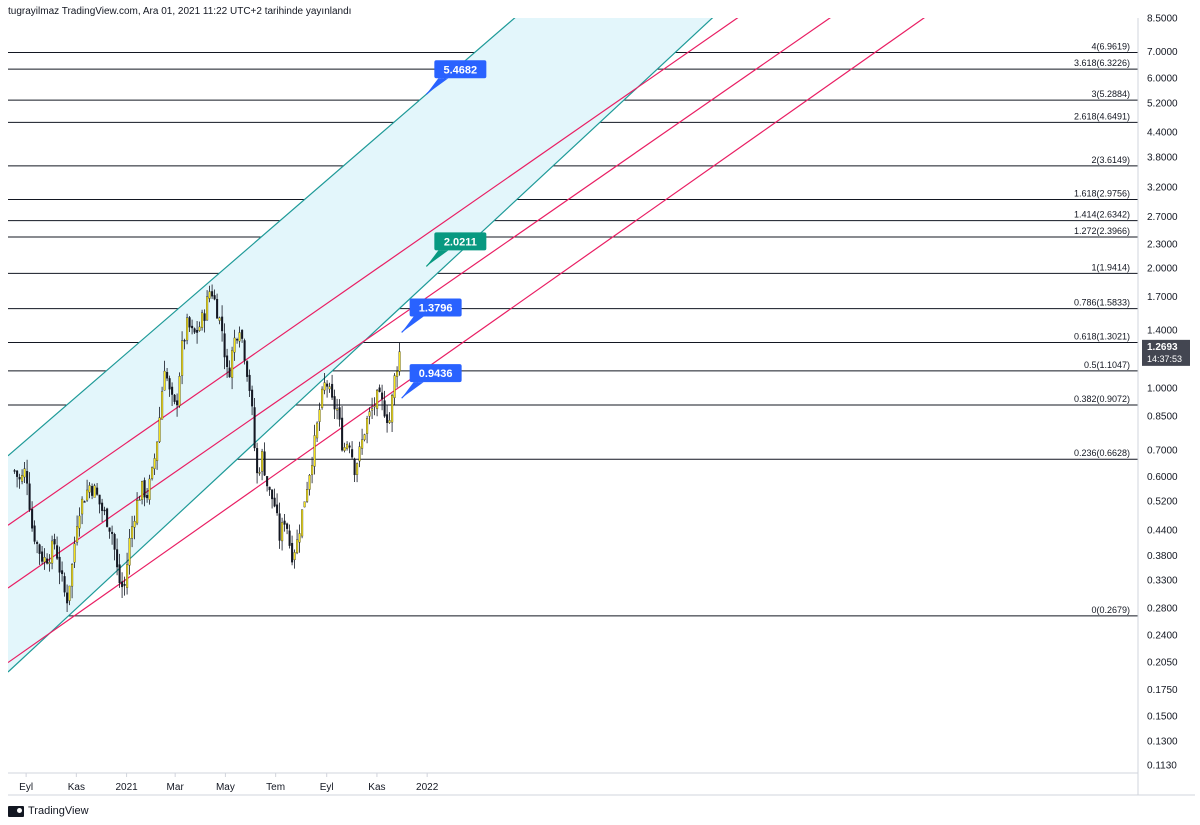  What do you see at coordinates (1110, 47) in the screenshot?
I see `fib-label-4: 4(6.9619)` at bounding box center [1110, 47].